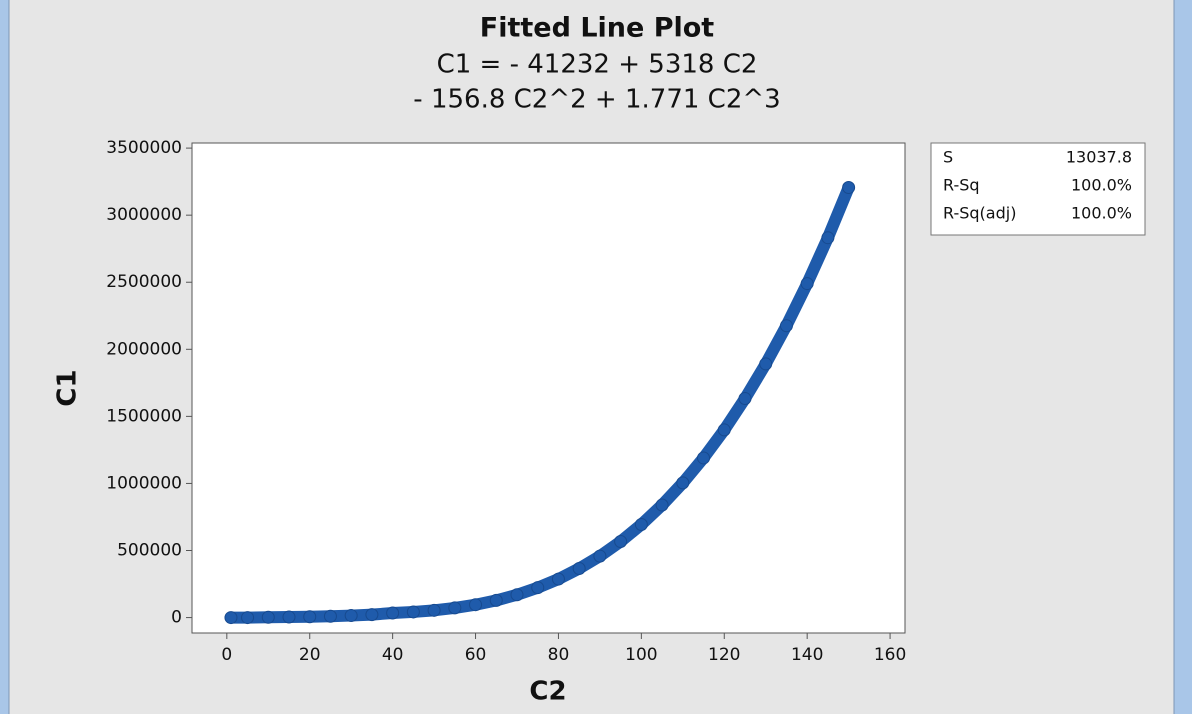 The width and height of the screenshot is (1192, 714). I want to click on x-tick-label: 80, so click(559, 655).